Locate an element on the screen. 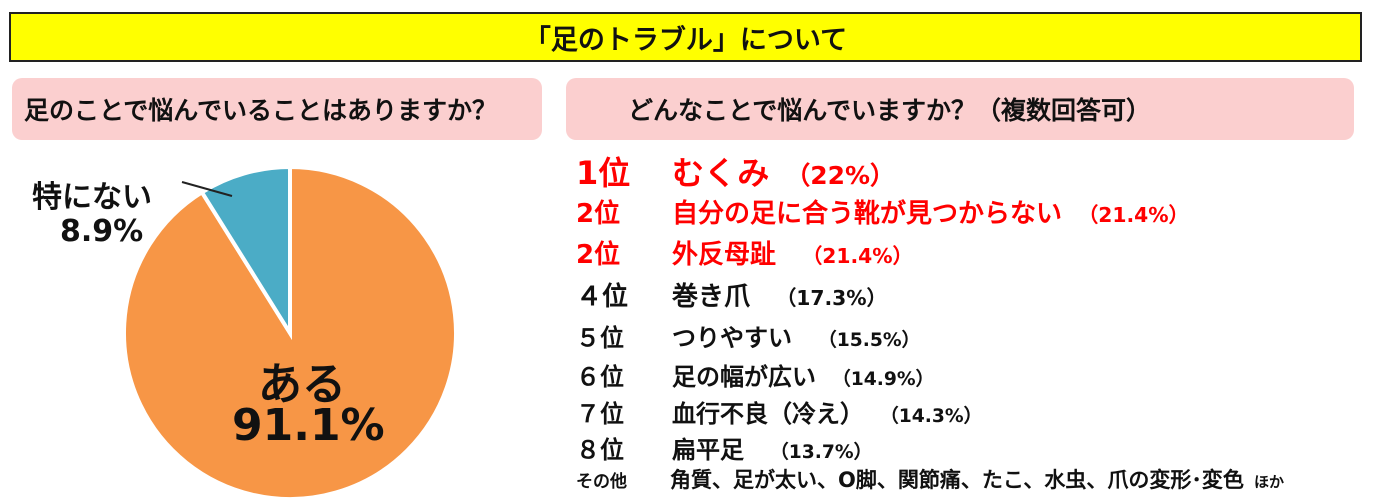  page-title: 「足のトラブル」について is located at coordinates (685, 37).